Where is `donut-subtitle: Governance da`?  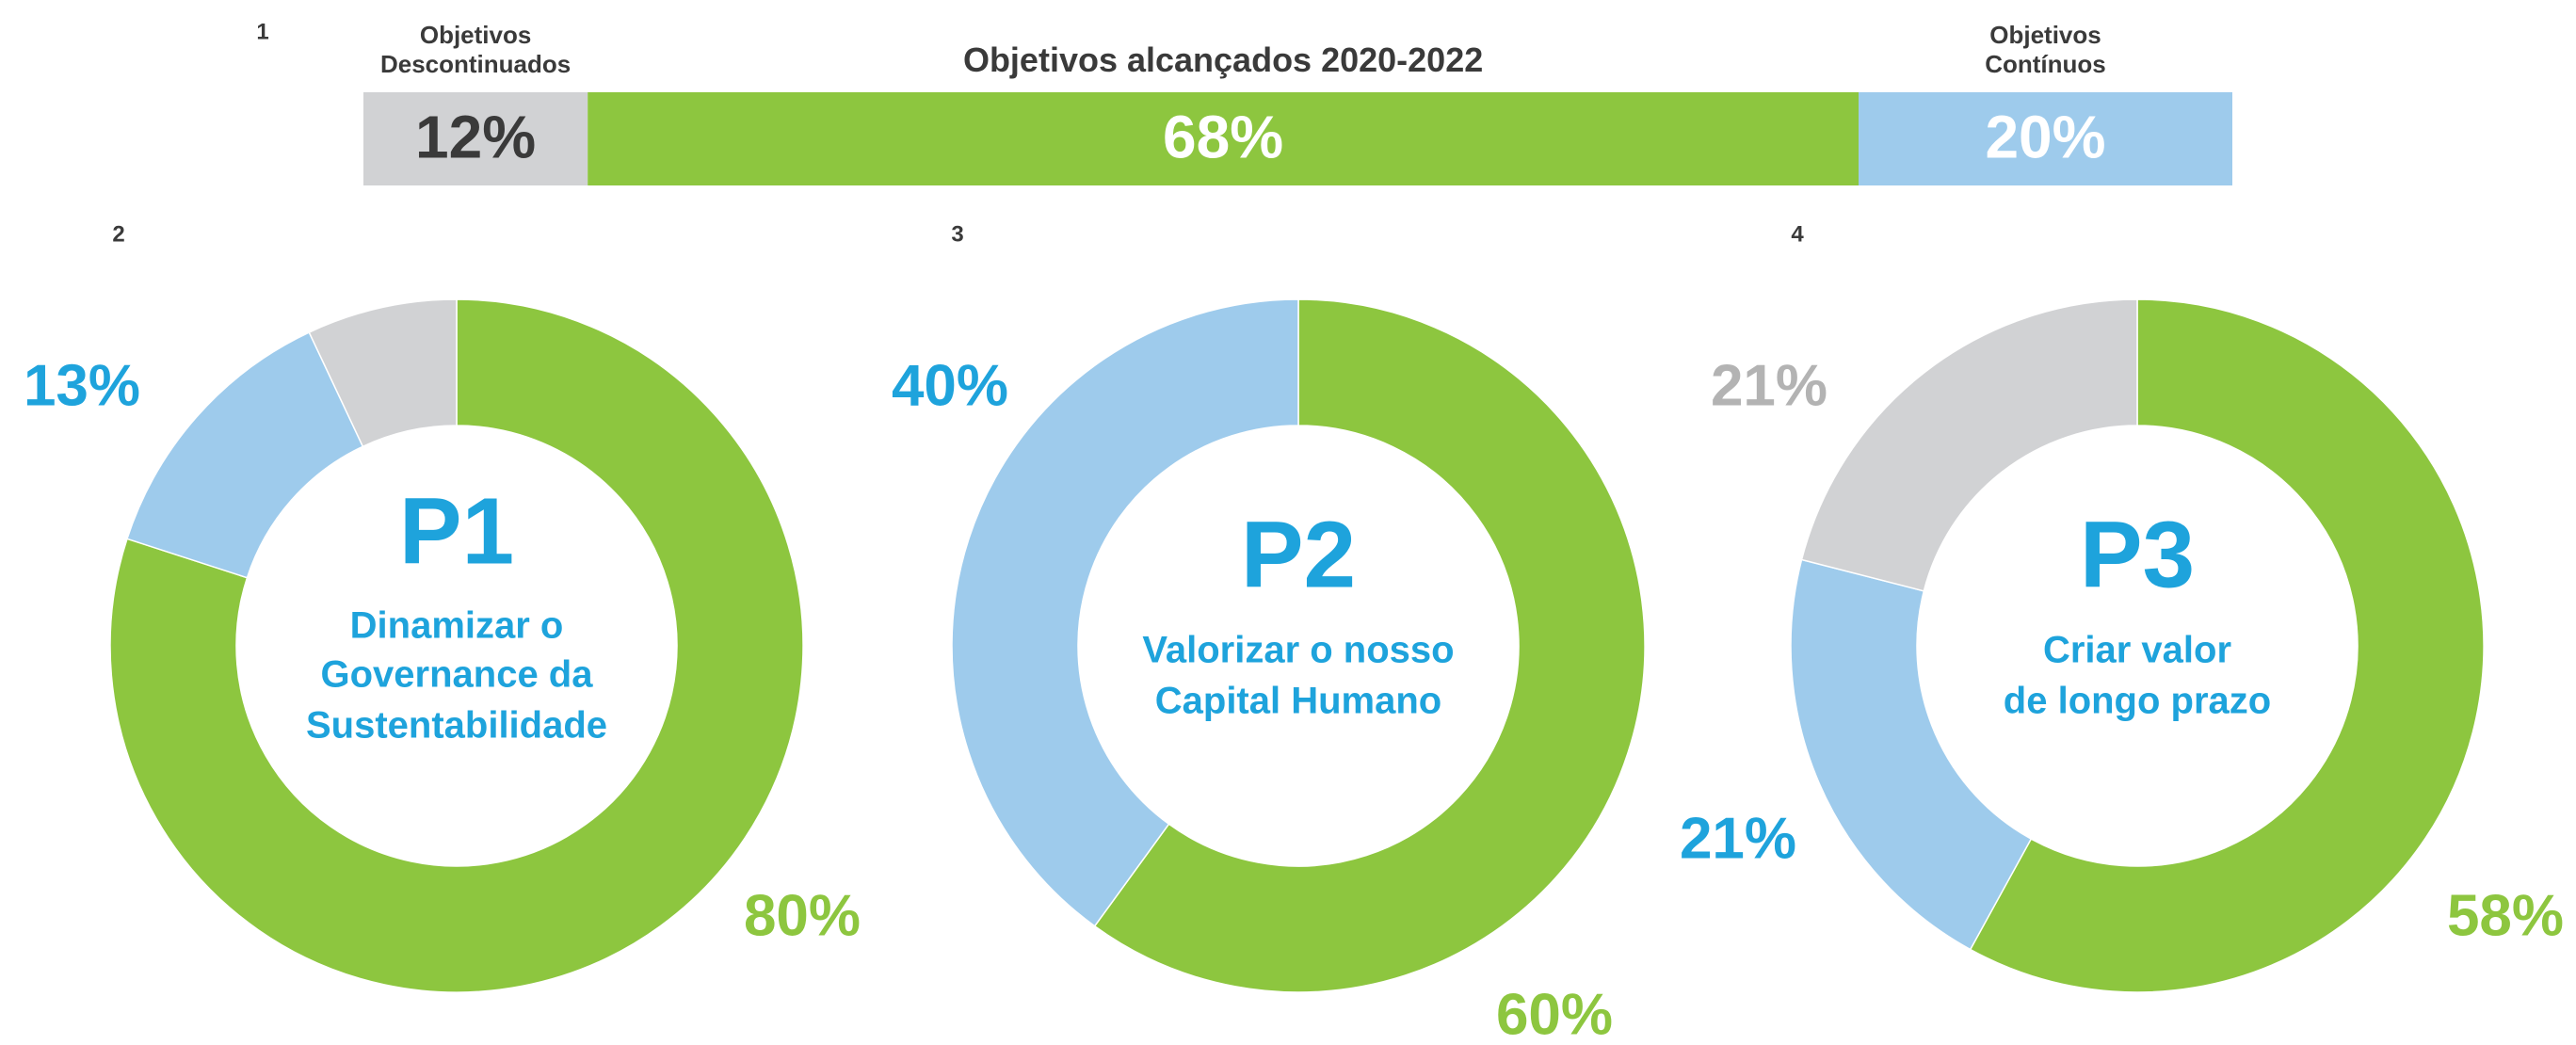 donut-subtitle: Governance da is located at coordinates (456, 675).